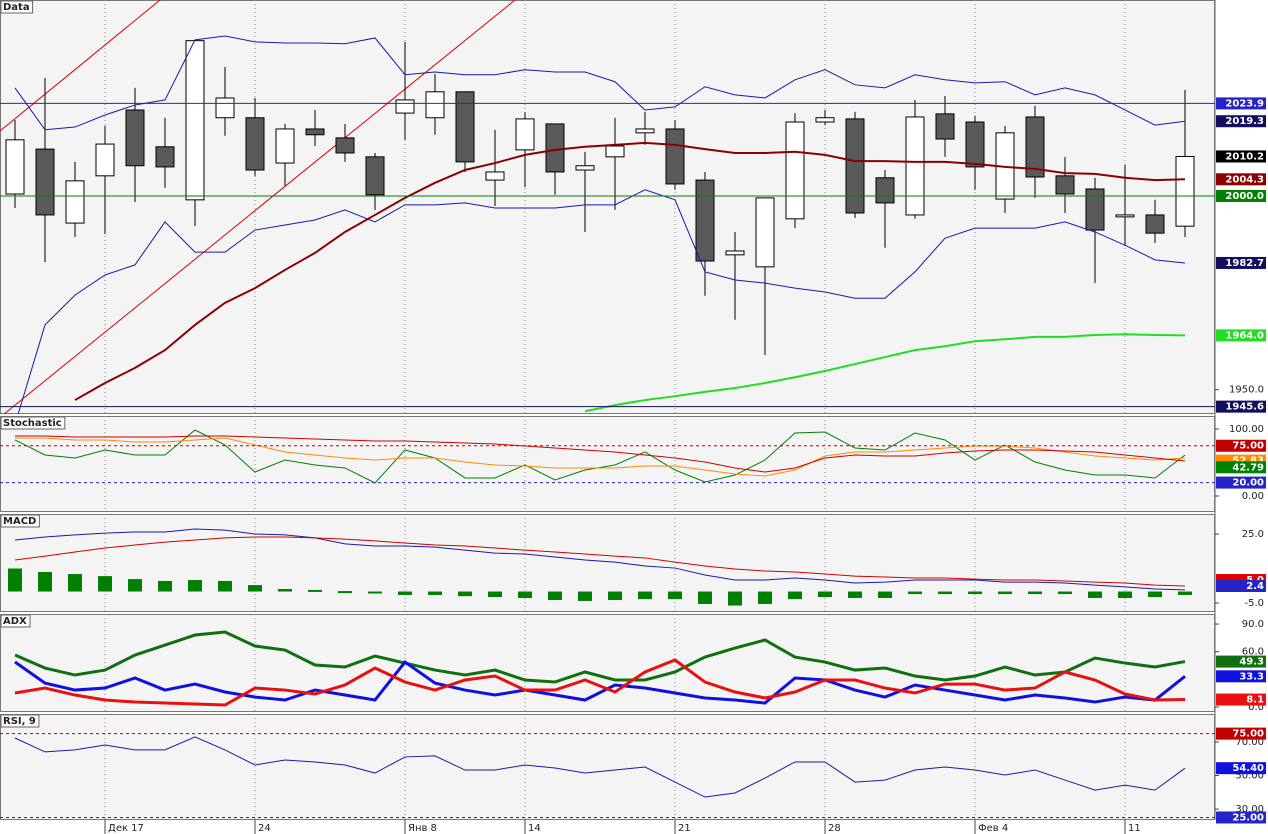 The width and height of the screenshot is (1268, 834). What do you see at coordinates (1244, 335) in the screenshot?
I see `value-tag-label: 1964.0` at bounding box center [1244, 335].